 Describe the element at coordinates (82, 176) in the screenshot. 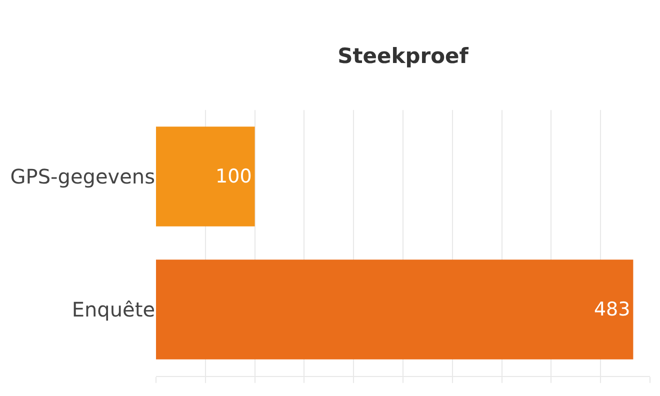

I see `y-tick-label: GPS-gegevens` at that location.